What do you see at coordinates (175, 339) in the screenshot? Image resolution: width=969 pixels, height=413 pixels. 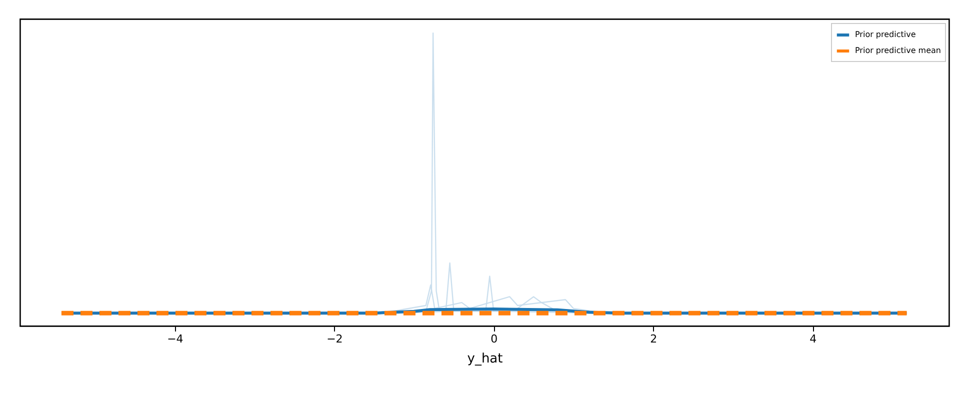 I see `x-tick-label: −4` at bounding box center [175, 339].